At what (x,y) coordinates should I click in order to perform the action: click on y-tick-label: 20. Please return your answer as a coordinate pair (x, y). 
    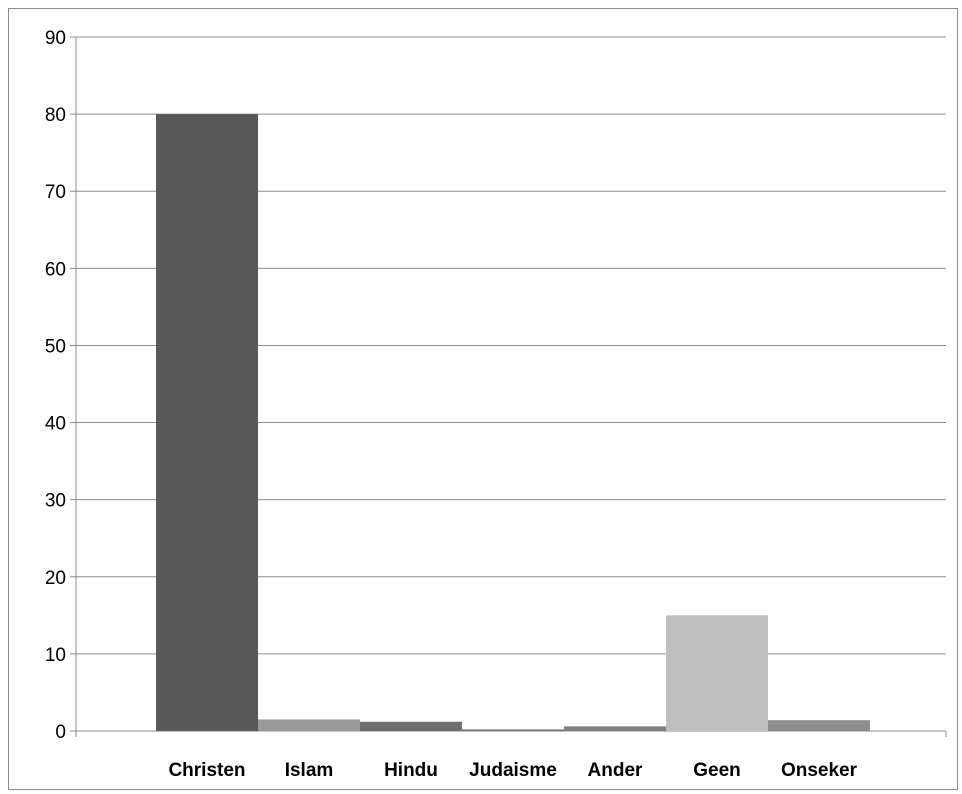
    Looking at the image, I should click on (55, 578).